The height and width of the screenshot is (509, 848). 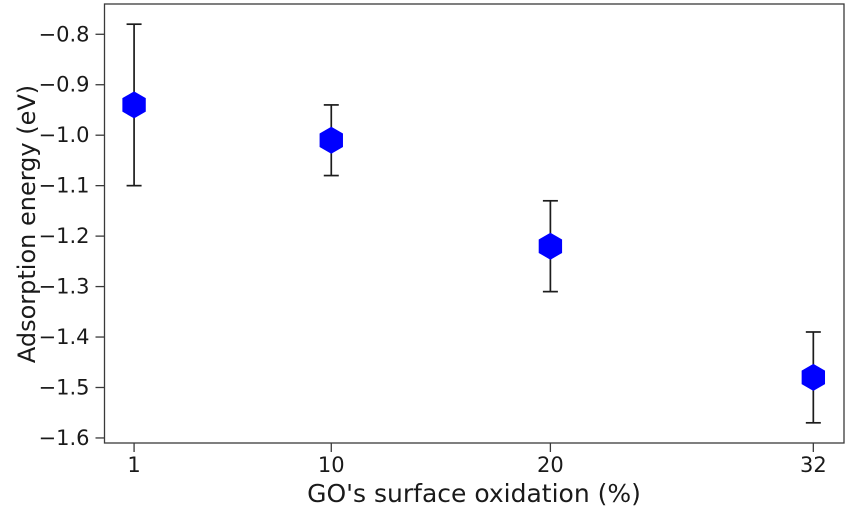 What do you see at coordinates (133, 465) in the screenshot?
I see `x-tick-label: 1` at bounding box center [133, 465].